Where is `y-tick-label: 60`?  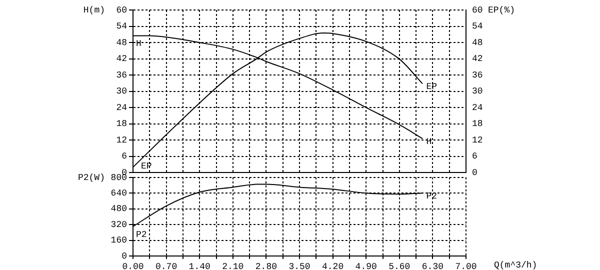
y-tick-label: 60 is located at coordinates (121, 10).